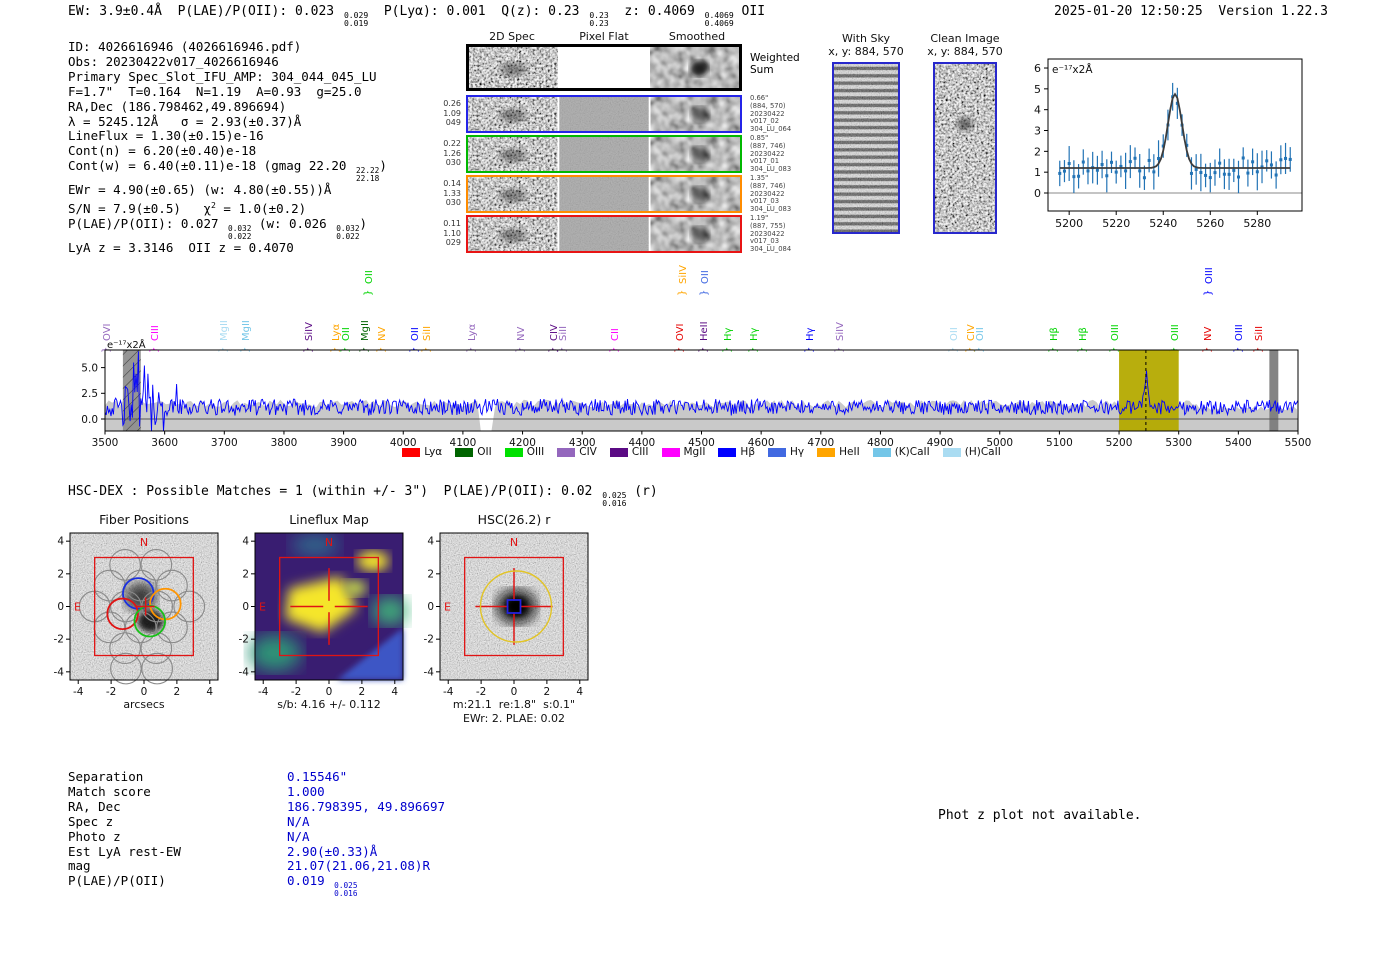  I want to click on svg-text: 4200, so click(522, 443).